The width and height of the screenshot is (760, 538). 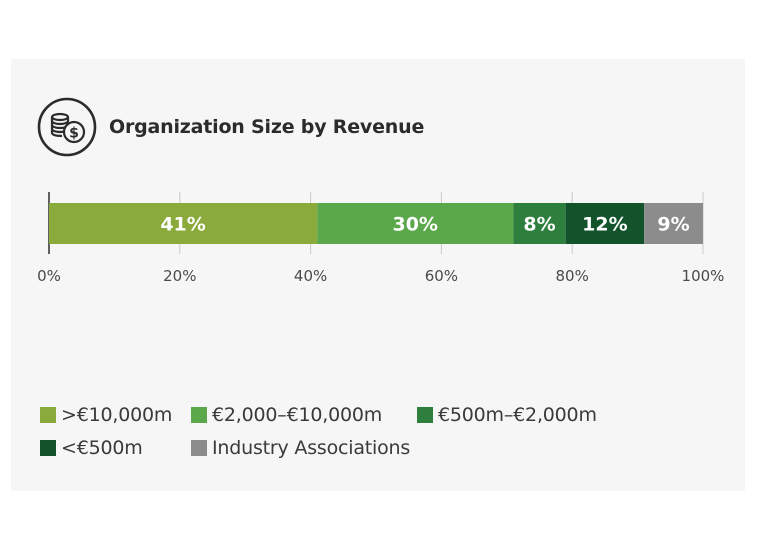 What do you see at coordinates (67, 127) in the screenshot?
I see `coins-dollar-icon: $` at bounding box center [67, 127].